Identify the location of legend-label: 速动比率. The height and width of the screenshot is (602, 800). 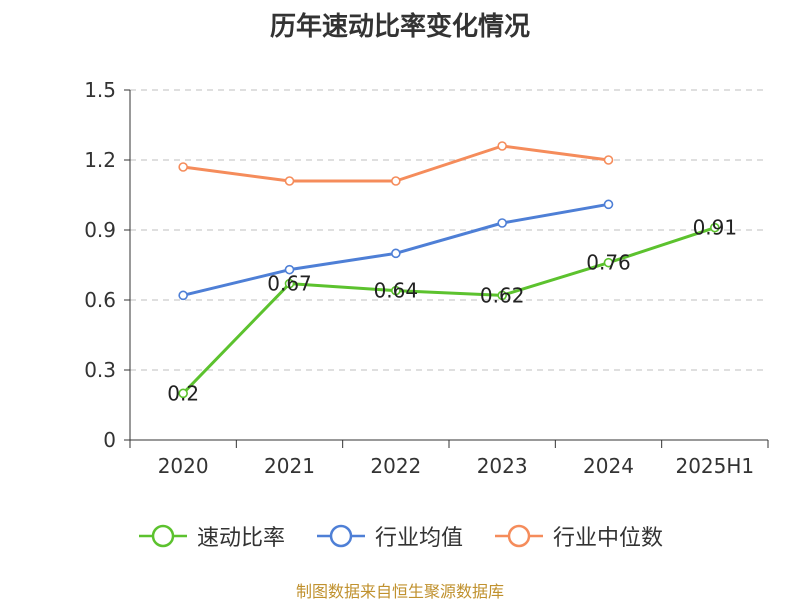
(240, 538).